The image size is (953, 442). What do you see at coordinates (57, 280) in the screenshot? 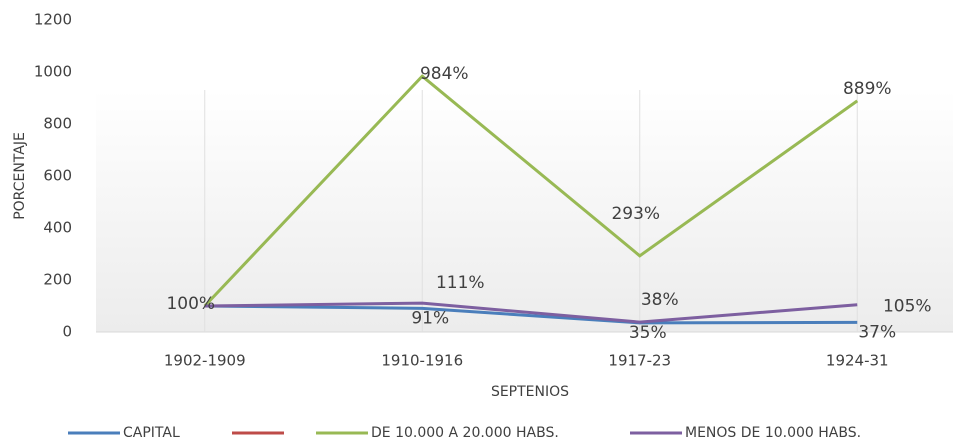
I see `y-tick-label: 200` at bounding box center [57, 280].